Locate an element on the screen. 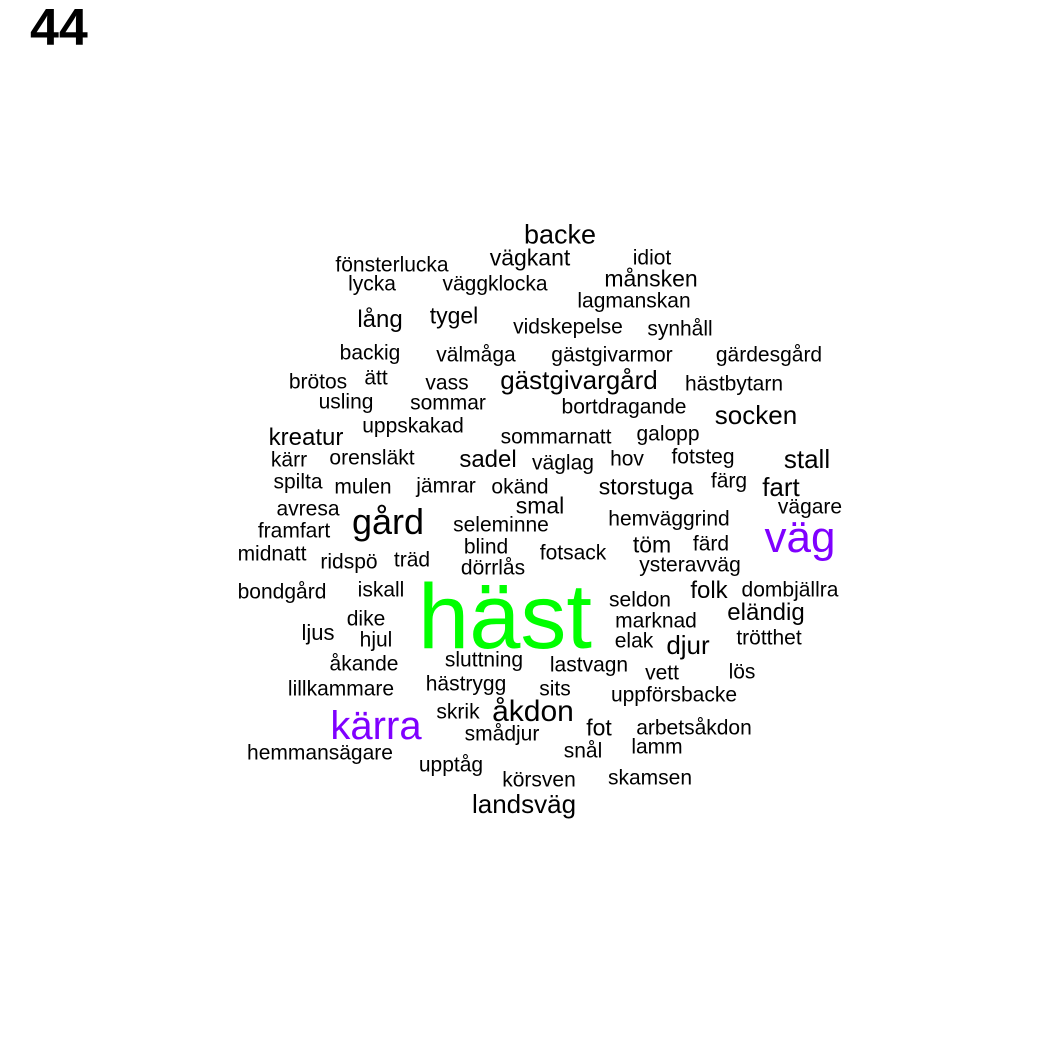 The height and width of the screenshot is (1050, 1050). word-folk: folk is located at coordinates (709, 590).